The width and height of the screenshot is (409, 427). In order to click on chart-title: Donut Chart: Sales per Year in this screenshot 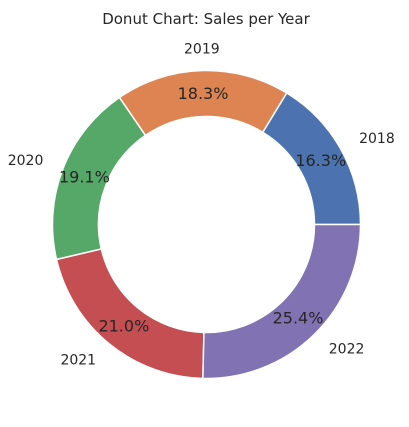, I will do `click(206, 19)`.